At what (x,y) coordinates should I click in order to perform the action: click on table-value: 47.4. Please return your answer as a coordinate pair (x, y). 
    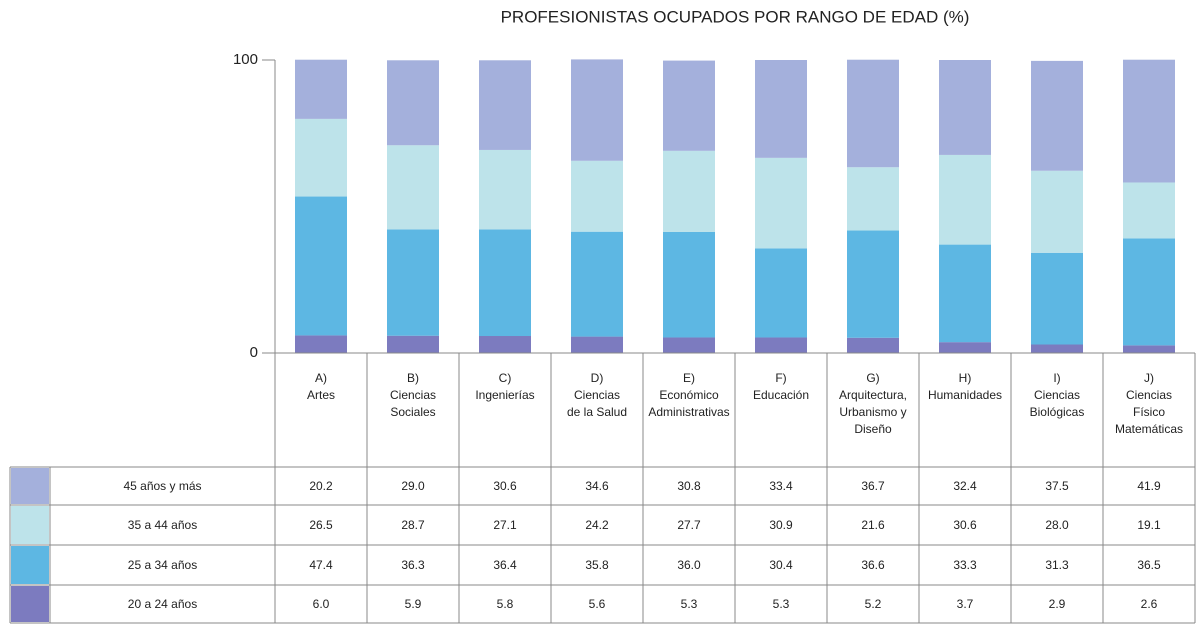
    Looking at the image, I should click on (321, 565).